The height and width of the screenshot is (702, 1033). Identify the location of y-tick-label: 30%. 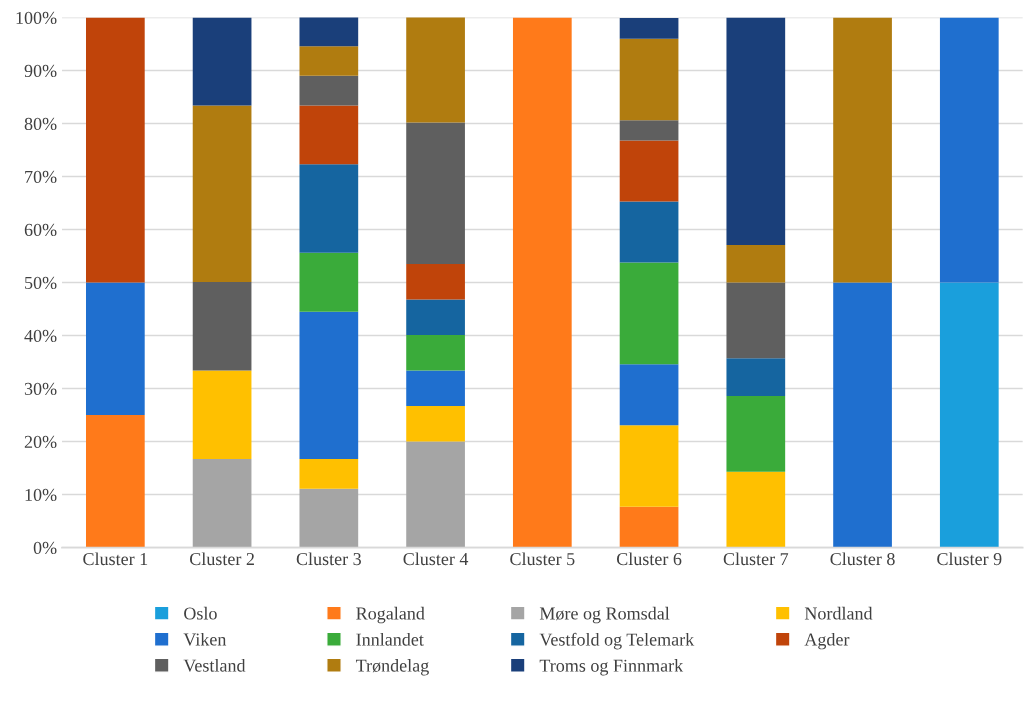
(40, 389).